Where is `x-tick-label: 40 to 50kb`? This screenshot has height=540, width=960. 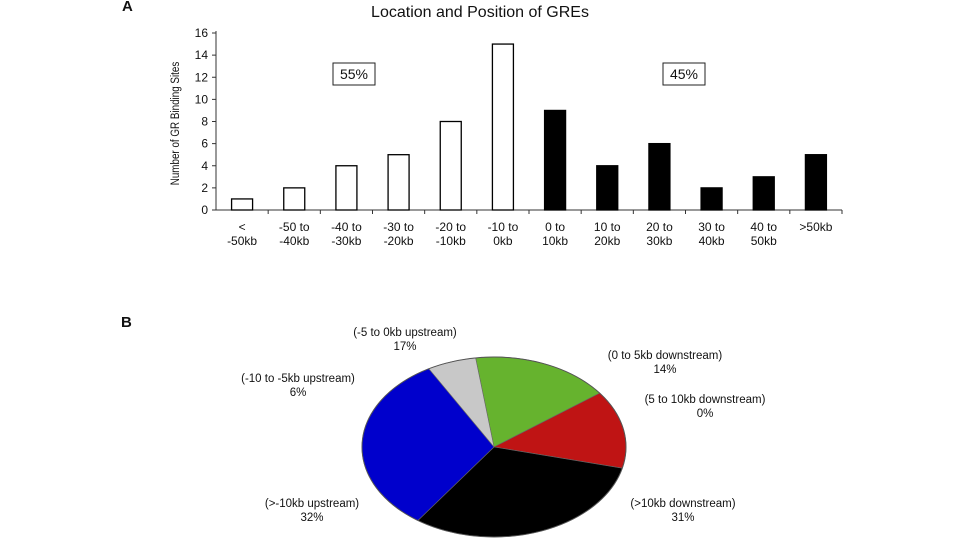
x-tick-label: 40 to 50kb is located at coordinates (763, 234).